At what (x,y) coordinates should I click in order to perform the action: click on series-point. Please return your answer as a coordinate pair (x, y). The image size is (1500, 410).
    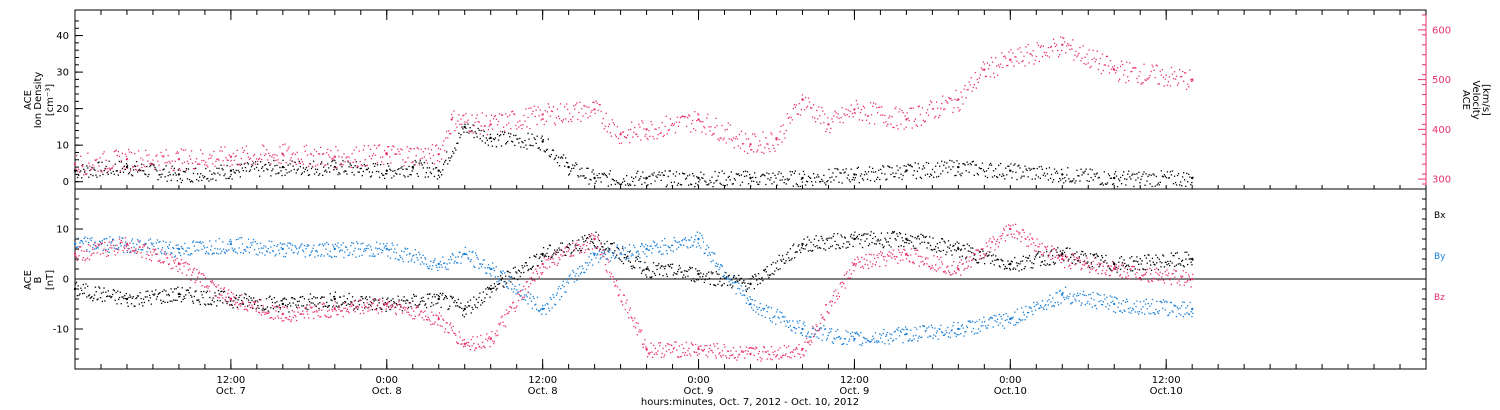
    Looking at the image, I should click on (282, 154).